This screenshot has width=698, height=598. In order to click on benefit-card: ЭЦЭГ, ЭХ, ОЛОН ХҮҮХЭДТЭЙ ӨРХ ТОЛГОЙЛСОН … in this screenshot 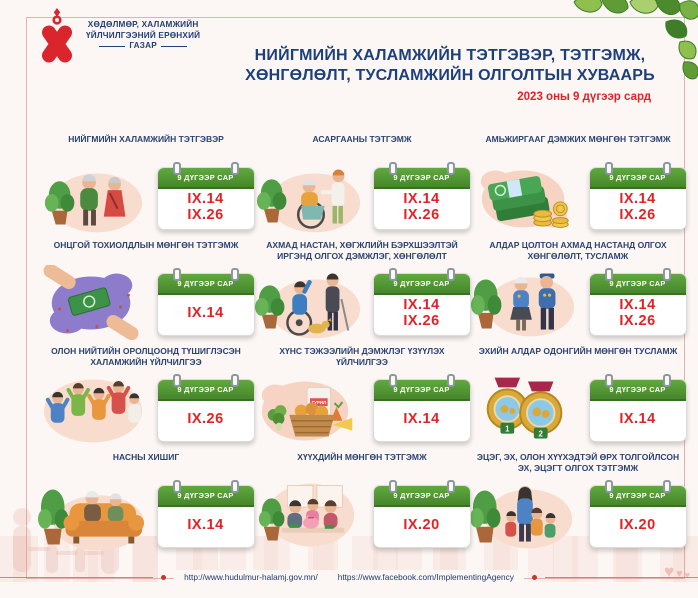, I will do `click(578, 505)`.